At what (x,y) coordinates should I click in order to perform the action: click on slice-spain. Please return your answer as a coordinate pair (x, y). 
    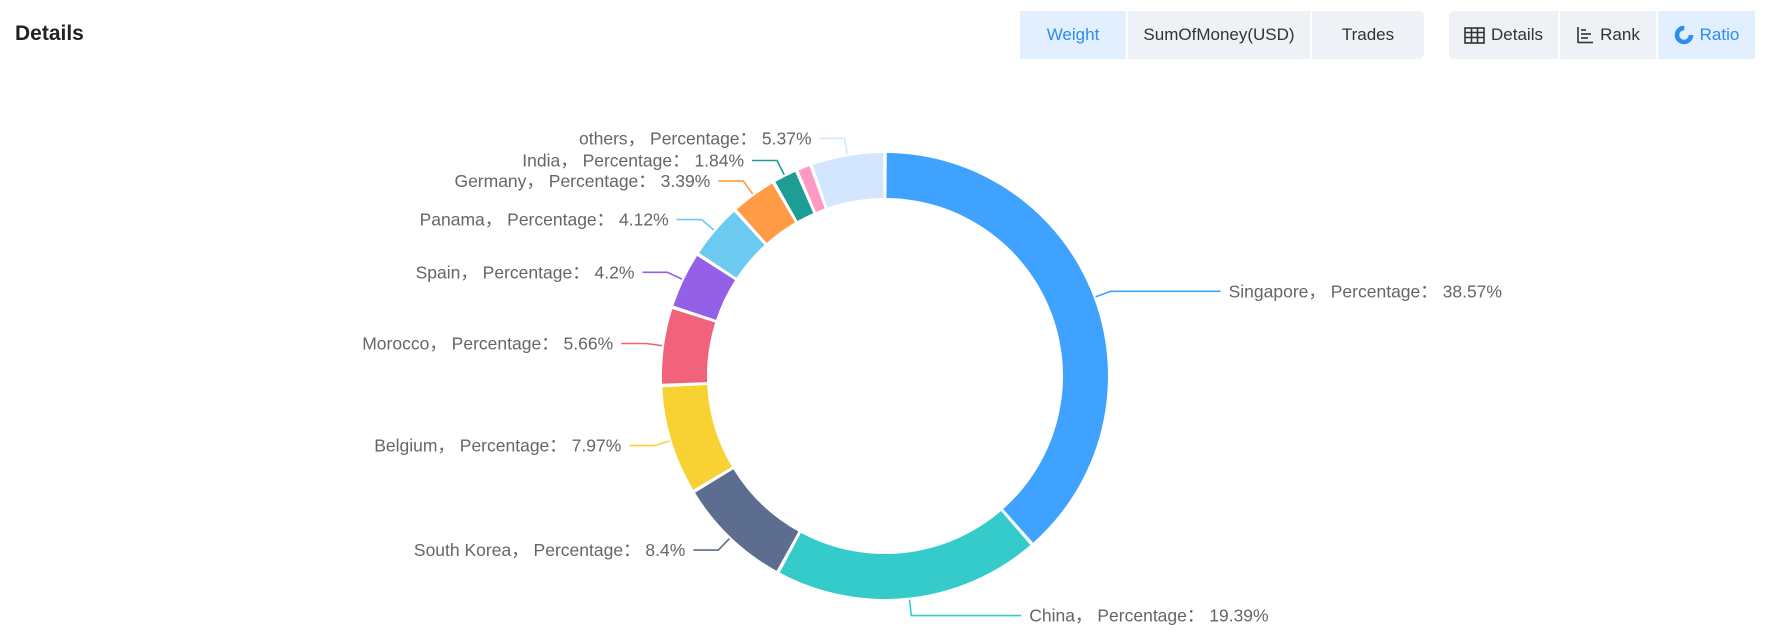
    Looking at the image, I should click on (704, 287).